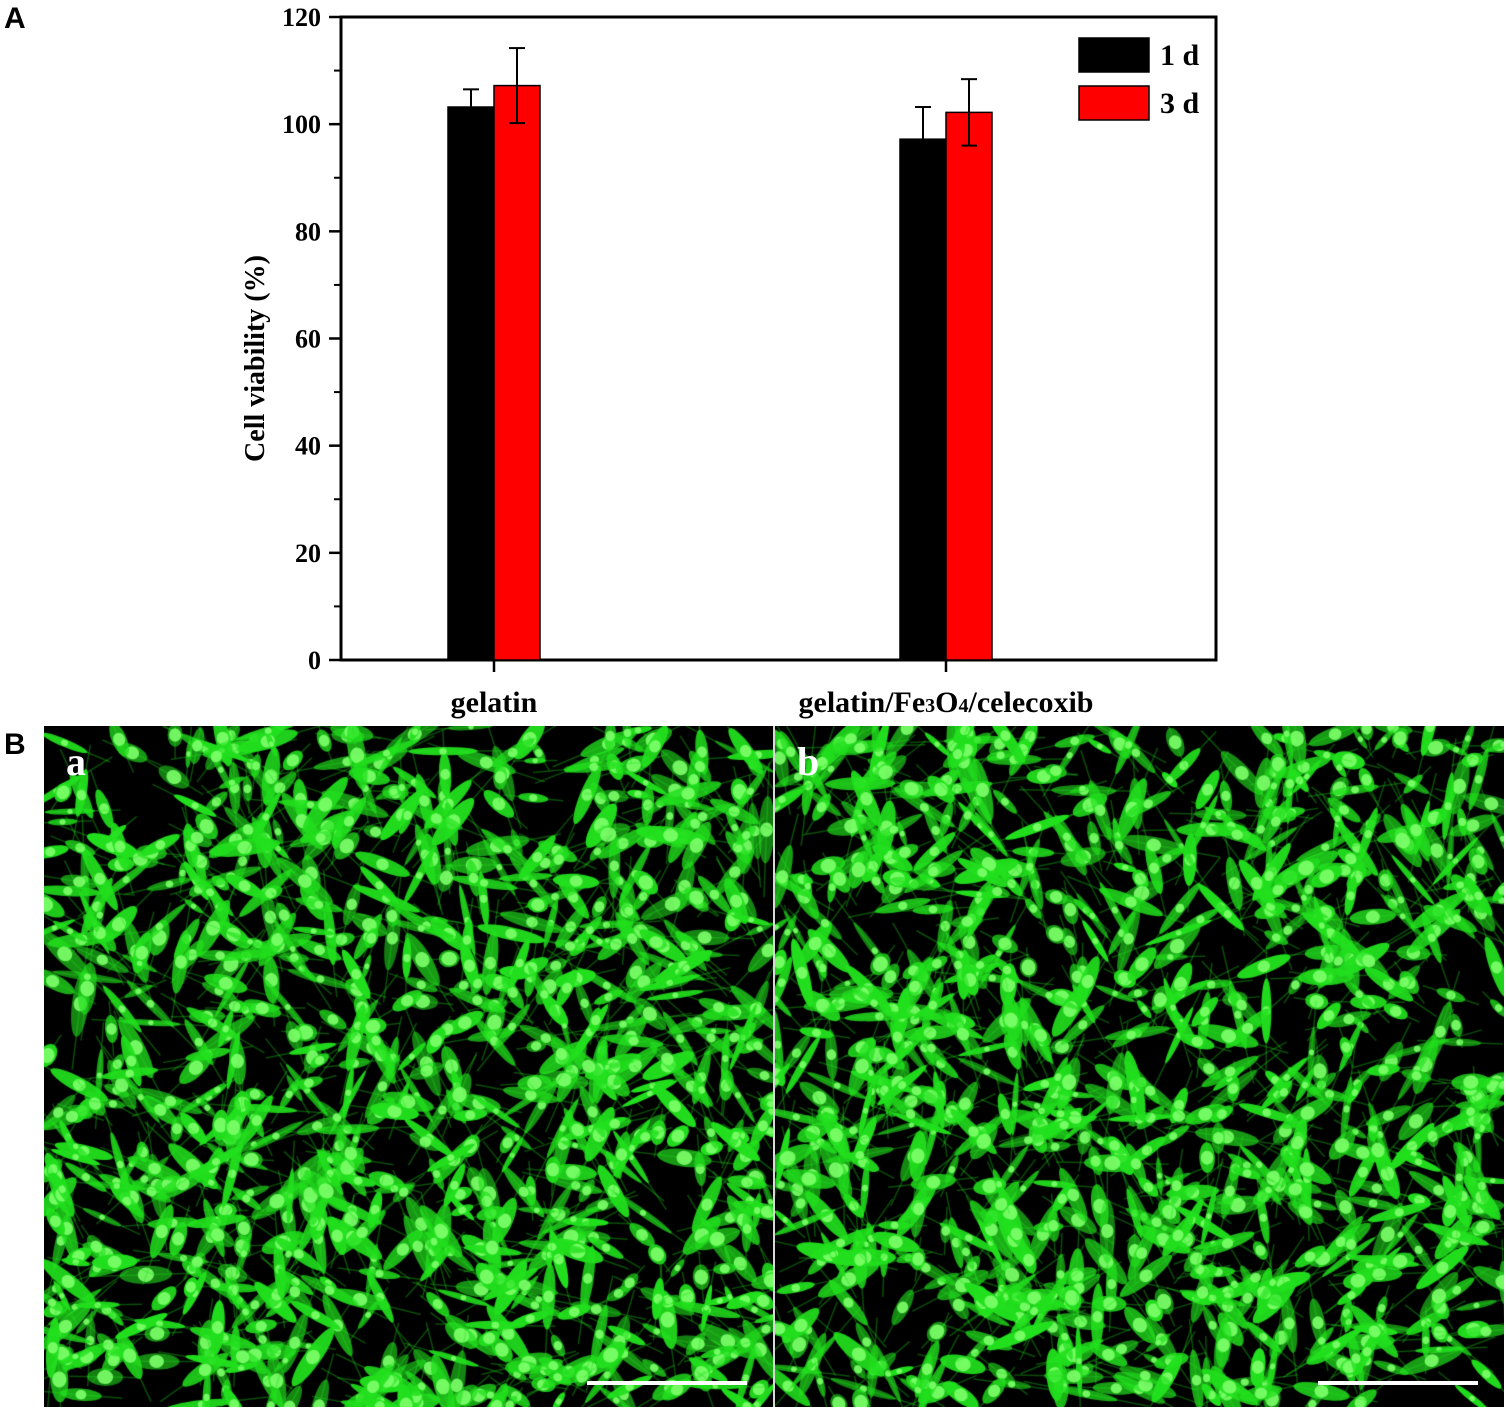  Describe the element at coordinates (1398, 1383) in the screenshot. I see `scale-bar-b` at that location.